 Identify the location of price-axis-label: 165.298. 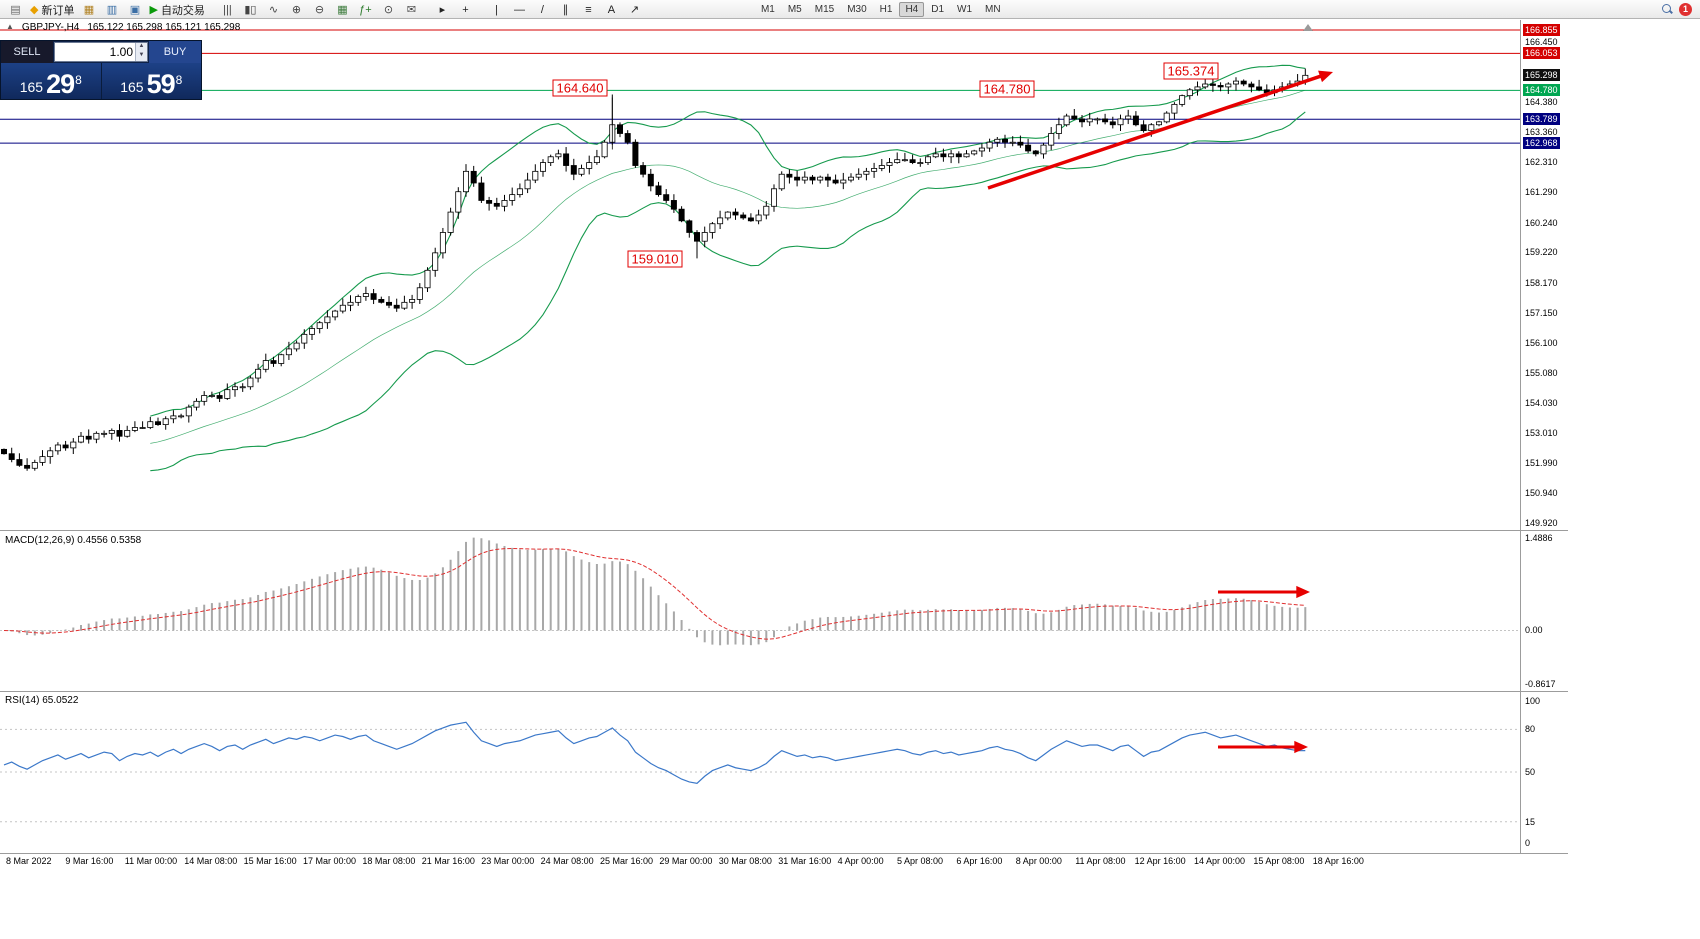
(1541, 75).